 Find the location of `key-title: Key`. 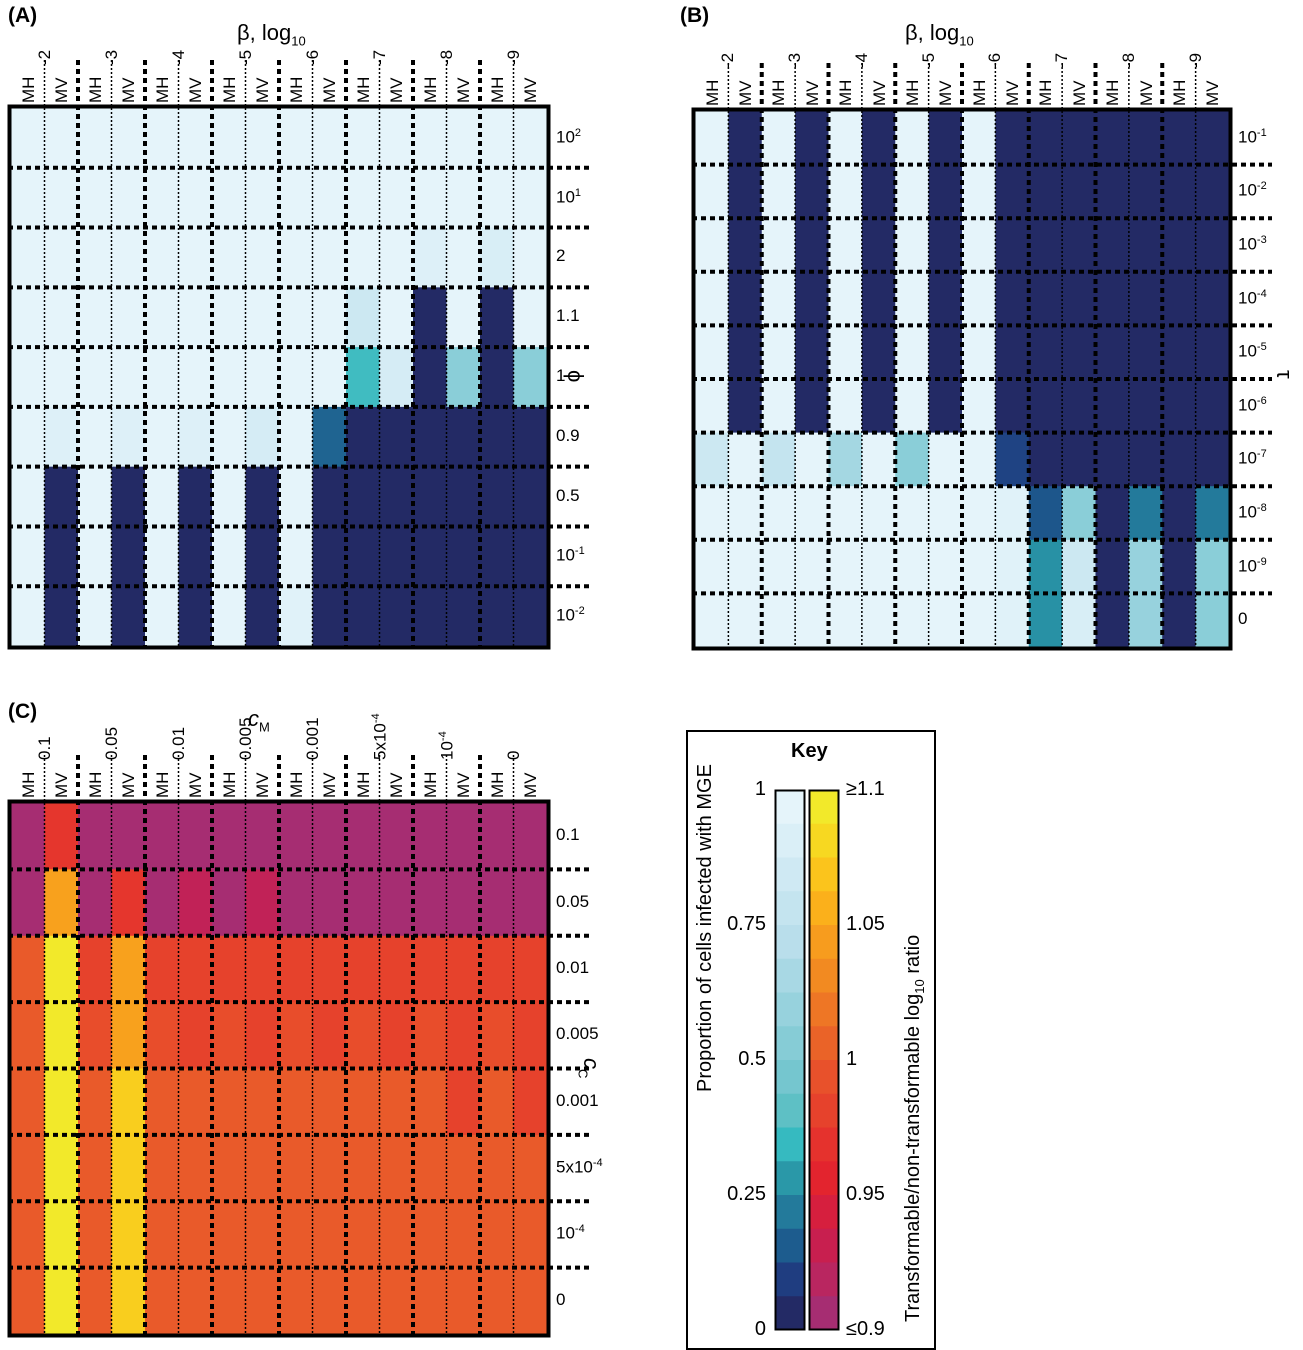

key-title: Key is located at coordinates (809, 751).